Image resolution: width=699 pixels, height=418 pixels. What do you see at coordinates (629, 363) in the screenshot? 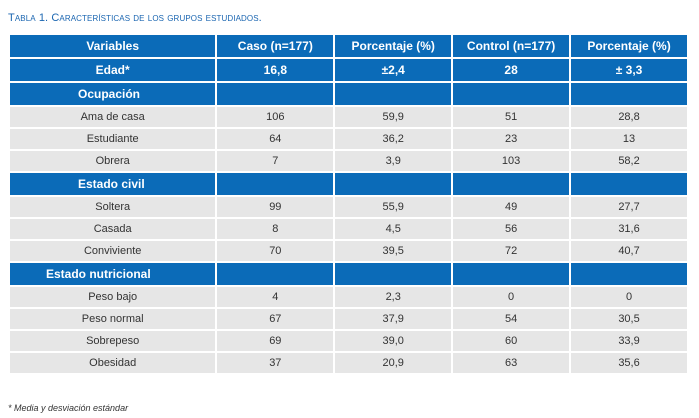
I see `cell-porcentaje-control: 35,6` at bounding box center [629, 363].